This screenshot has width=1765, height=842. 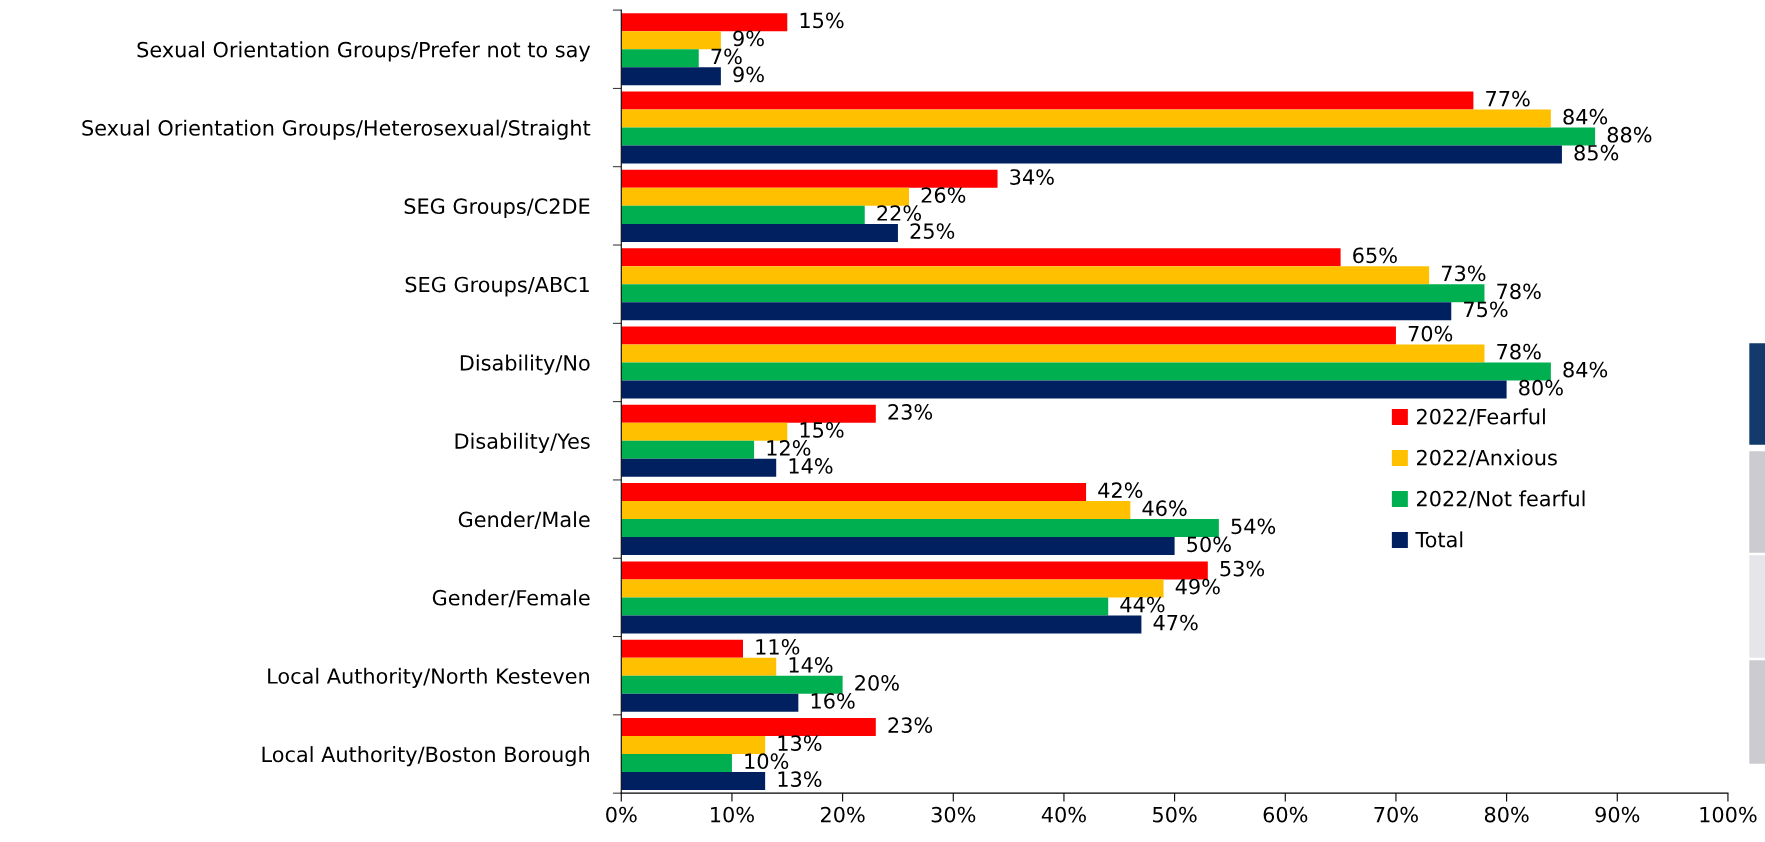 What do you see at coordinates (1197, 586) in the screenshot?
I see `data-label: 49%` at bounding box center [1197, 586].